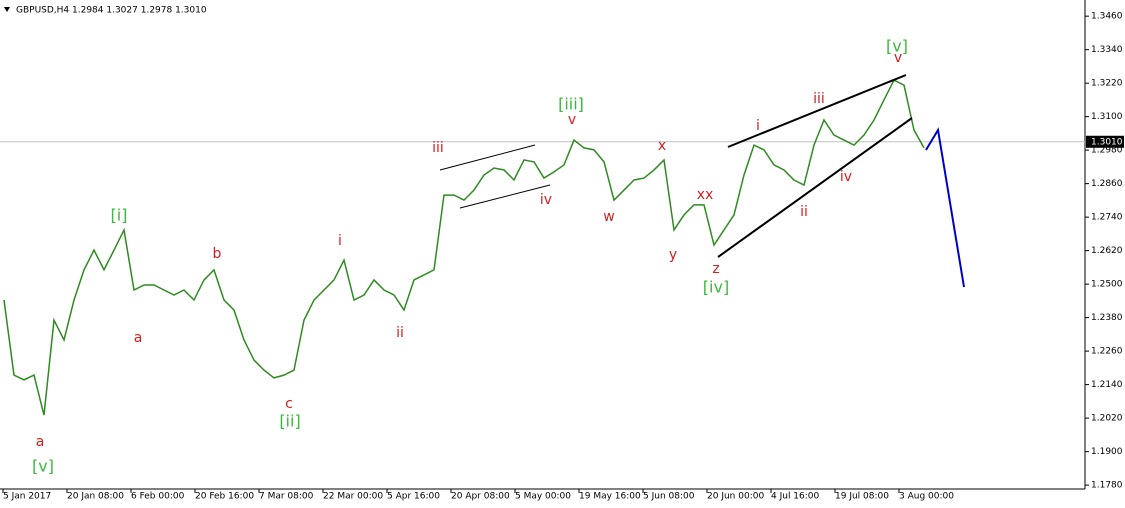 The image size is (1125, 508). What do you see at coordinates (543, 497) in the screenshot?
I see `x-tick-label: 5 May 00:00` at bounding box center [543, 497].